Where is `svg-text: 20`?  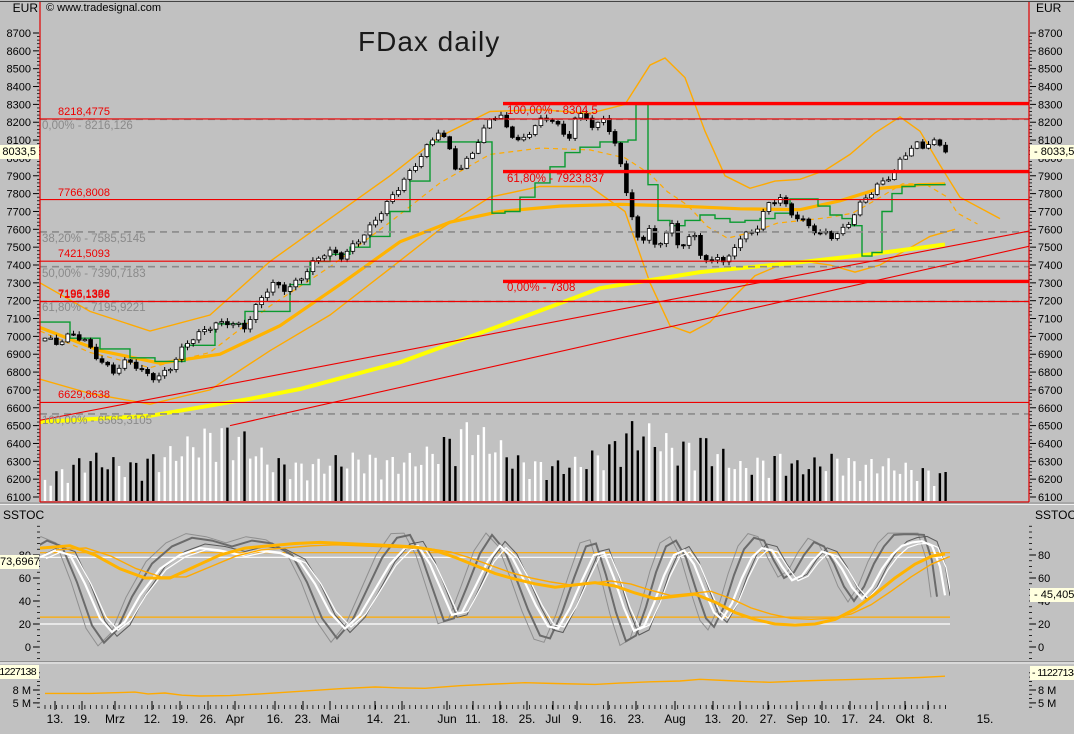 svg-text: 20 is located at coordinates (25, 625).